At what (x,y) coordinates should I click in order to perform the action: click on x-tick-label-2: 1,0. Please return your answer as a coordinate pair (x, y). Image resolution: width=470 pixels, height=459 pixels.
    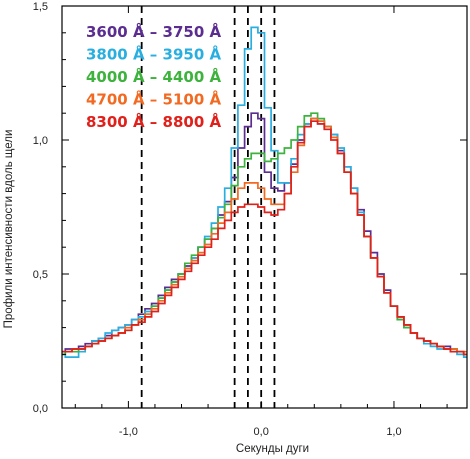
    Looking at the image, I should click on (393, 432).